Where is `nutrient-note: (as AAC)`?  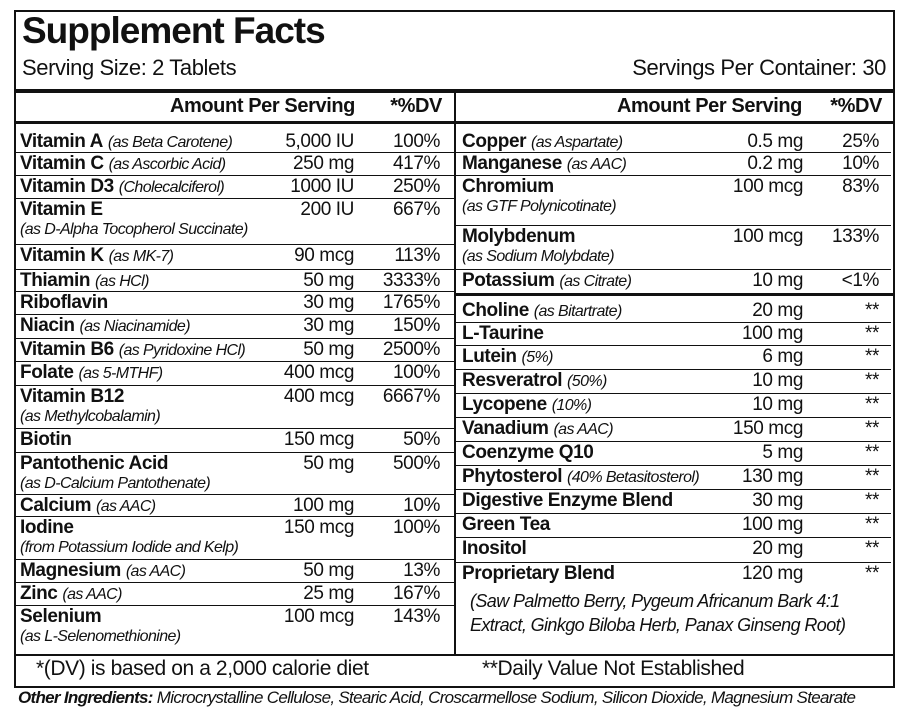
nutrient-note: (as AAC) is located at coordinates (92, 594).